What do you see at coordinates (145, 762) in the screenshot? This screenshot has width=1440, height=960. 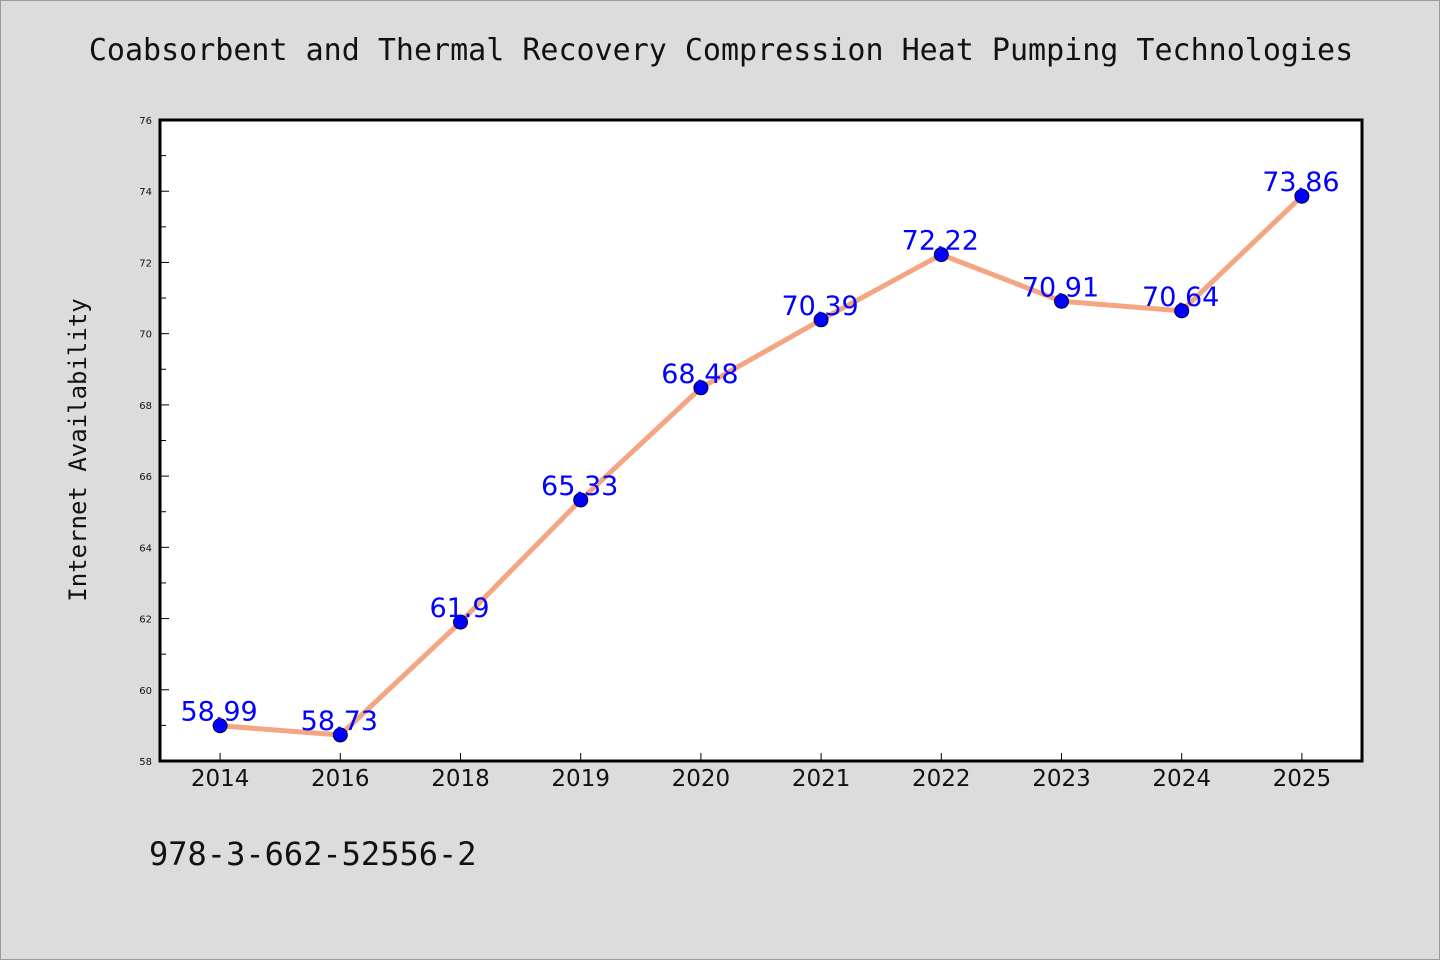 I see `y-tick-label: 58` at bounding box center [145, 762].